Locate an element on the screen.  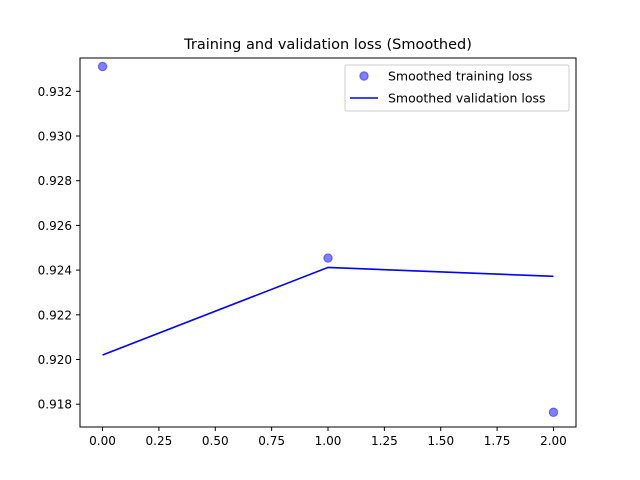
validation-loss-line is located at coordinates (328, 311).